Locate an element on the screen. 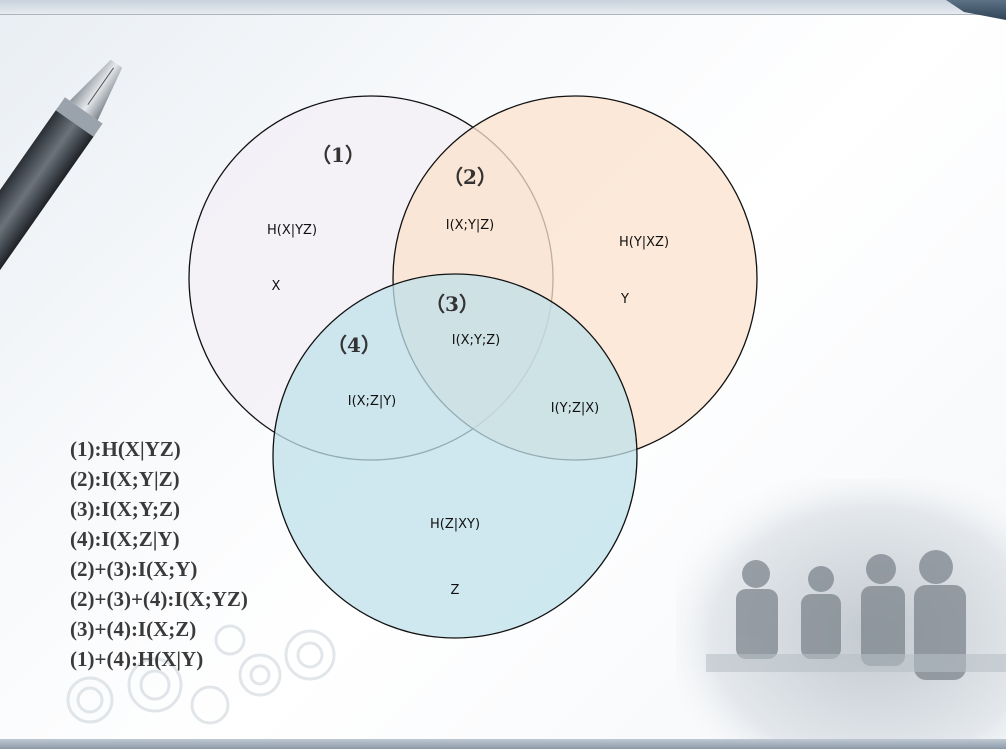 Image resolution: width=1006 pixels, height=749 pixels. region-number-1: （1） is located at coordinates (338, 155).